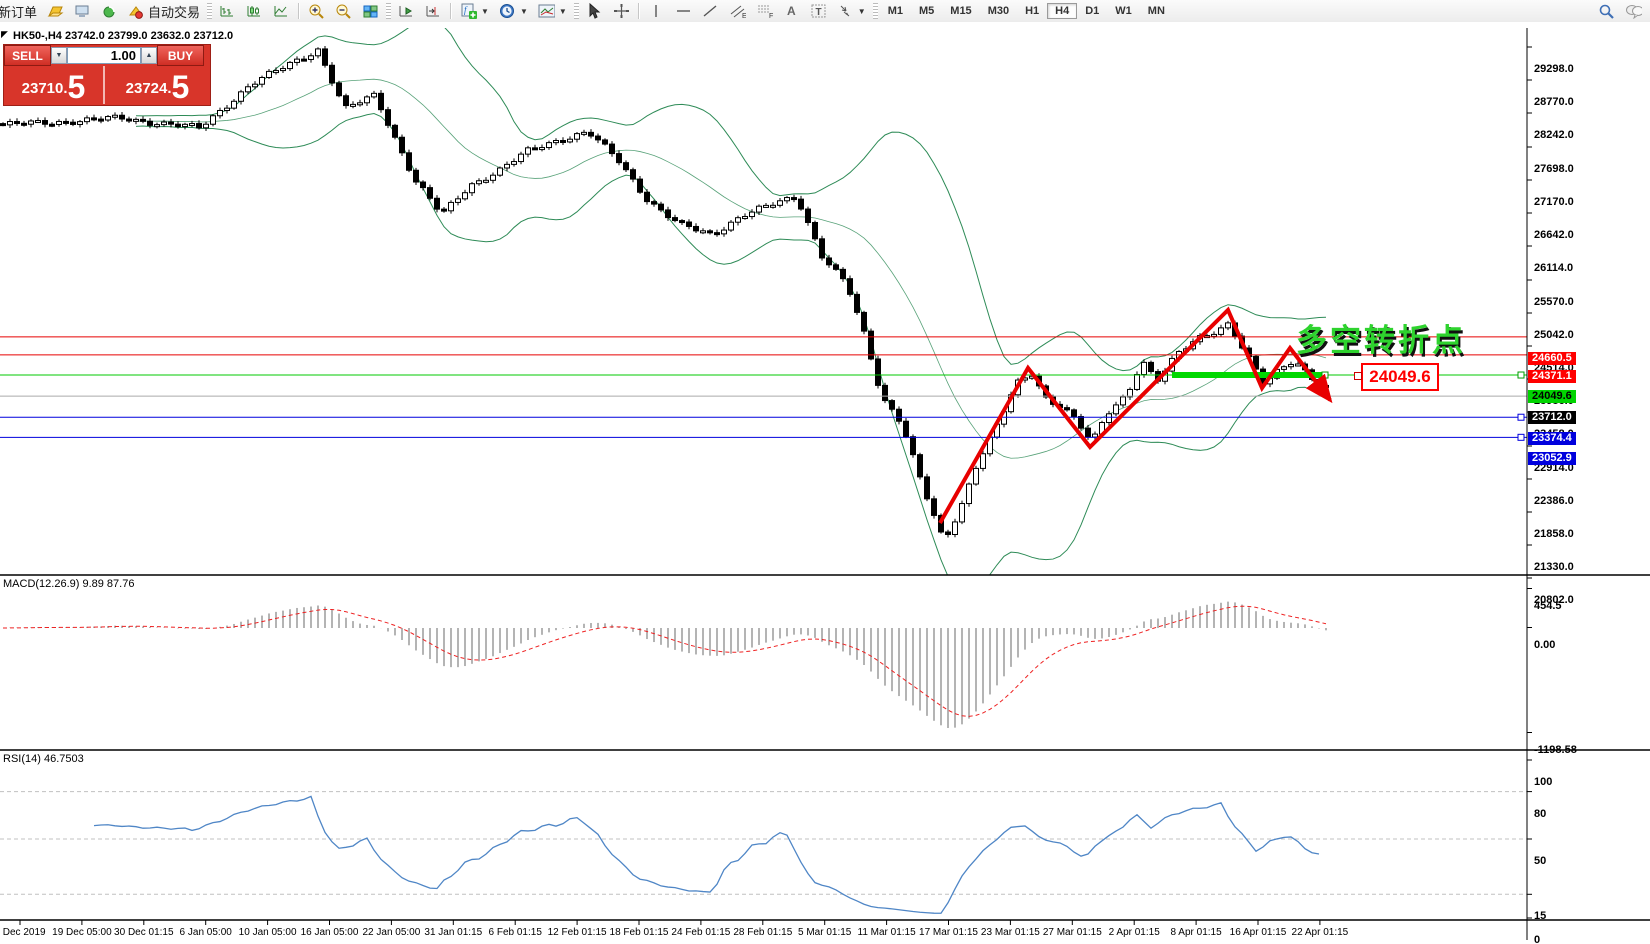  What do you see at coordinates (791, 11) in the screenshot?
I see `text-button: A` at bounding box center [791, 11].